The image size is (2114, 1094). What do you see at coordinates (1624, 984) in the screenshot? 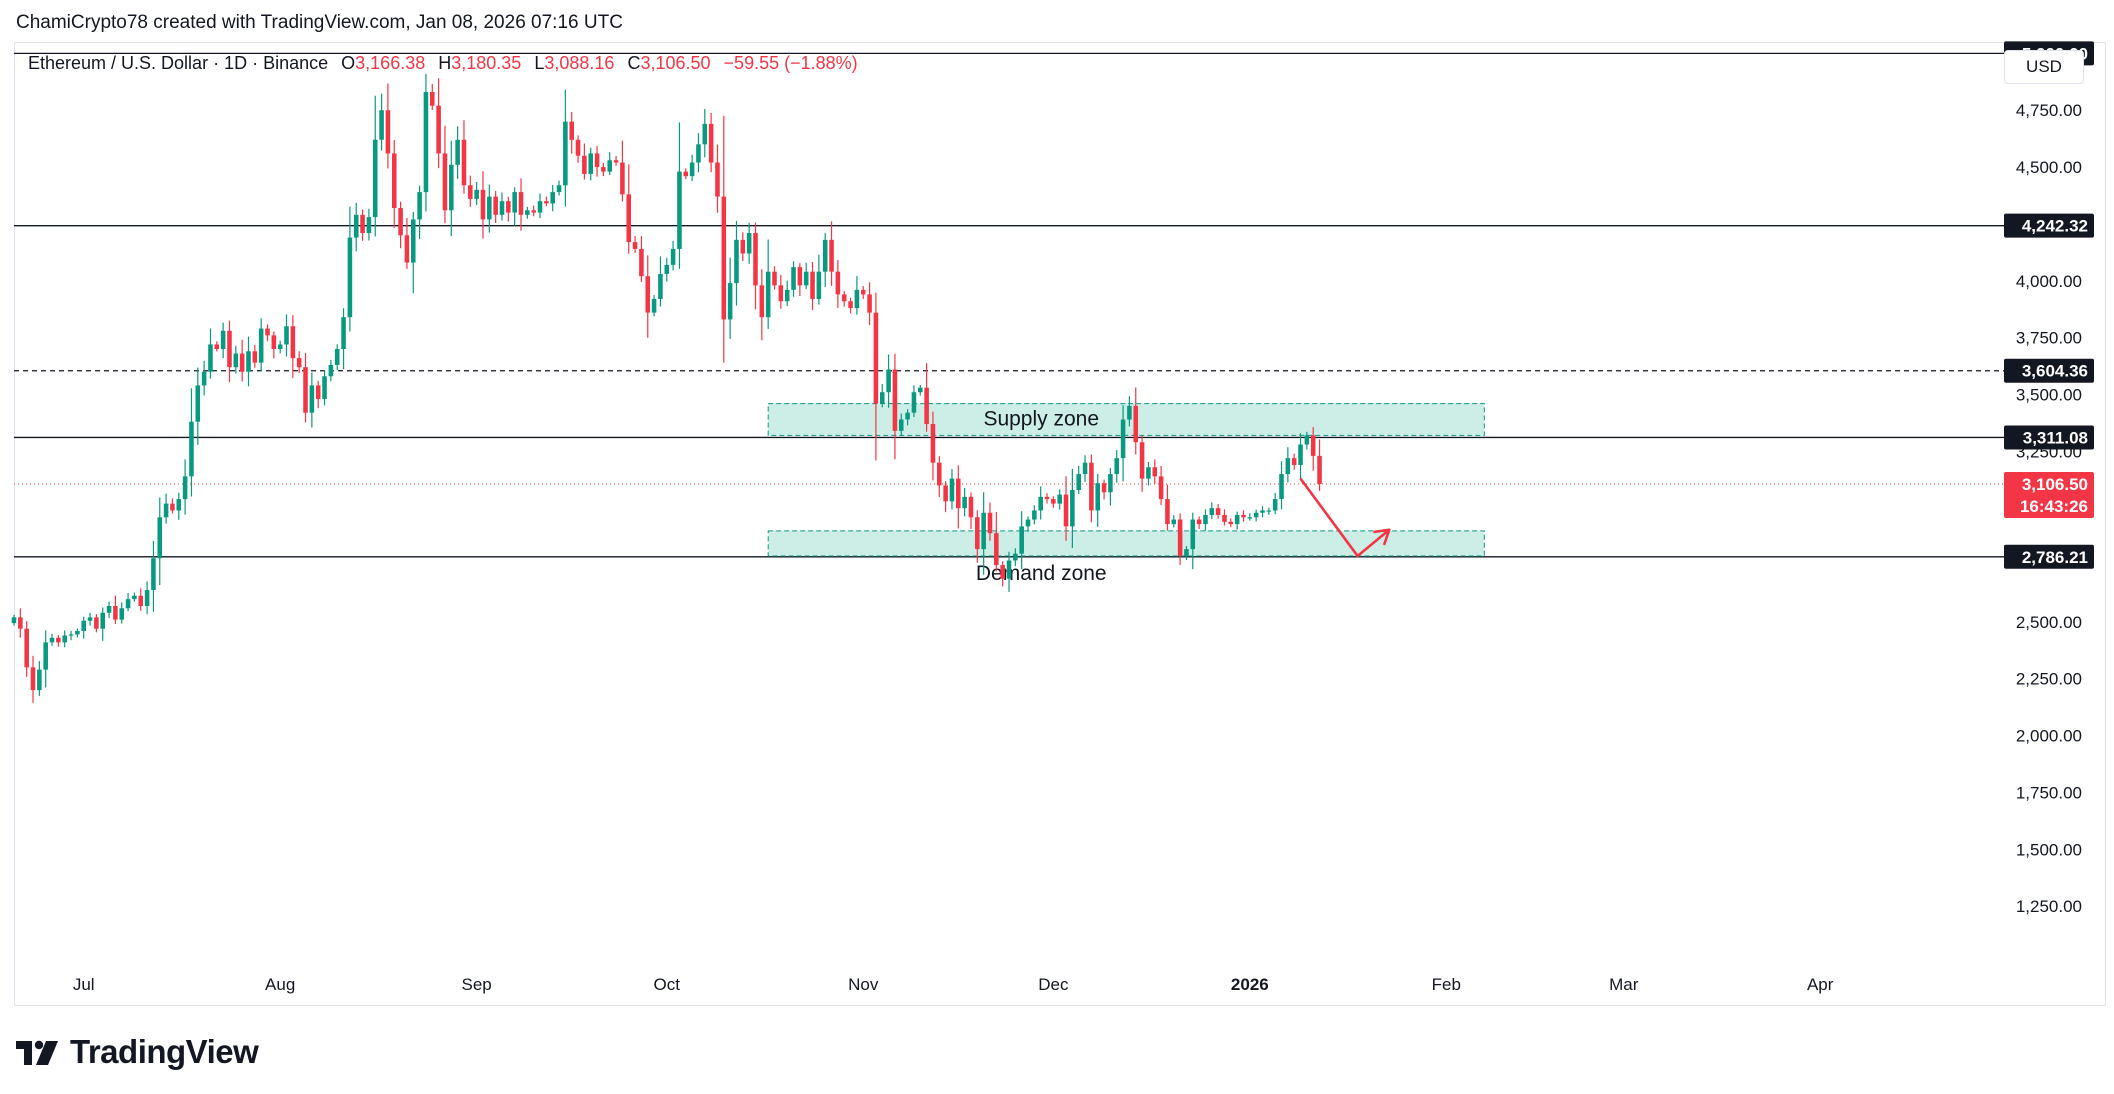
I see `x-tick-label: Mar` at bounding box center [1624, 984].